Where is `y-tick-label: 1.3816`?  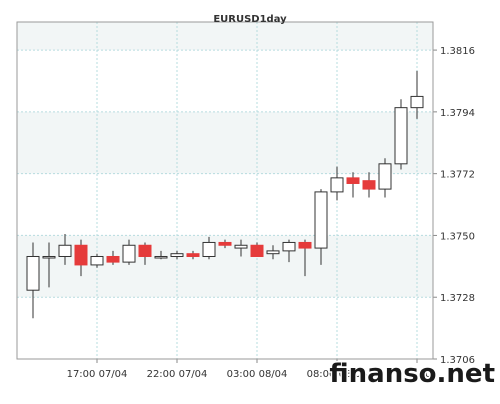 y-tick-label: 1.3816 is located at coordinates (457, 51).